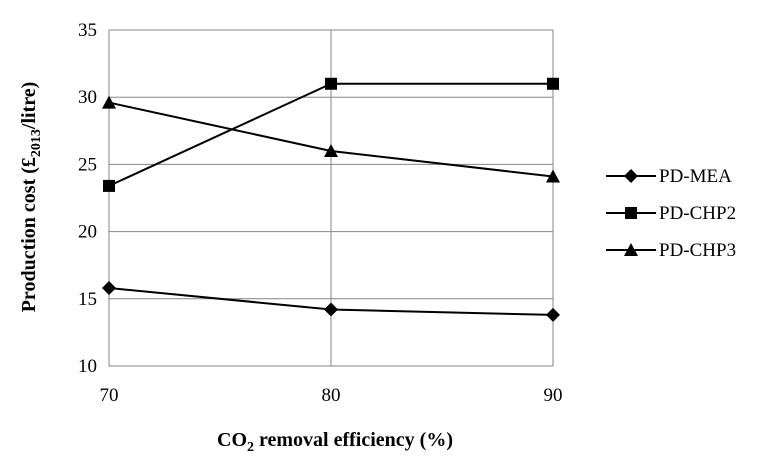 The width and height of the screenshot is (775, 457). I want to click on legend-item-pd-chp2: PD-CHP2, so click(671, 213).